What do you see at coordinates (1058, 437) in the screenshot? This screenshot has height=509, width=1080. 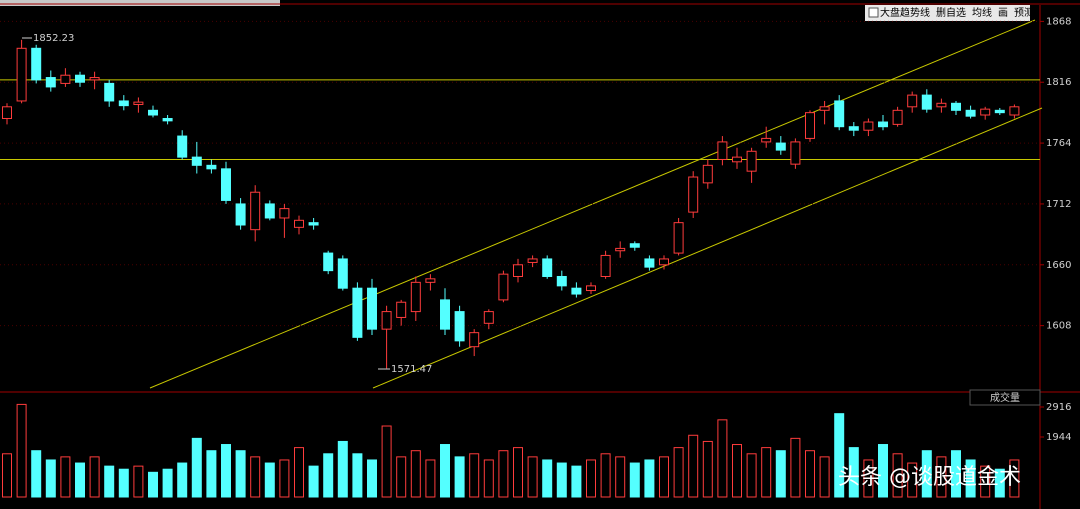 I see `y-tick-label: 1944` at bounding box center [1058, 437].